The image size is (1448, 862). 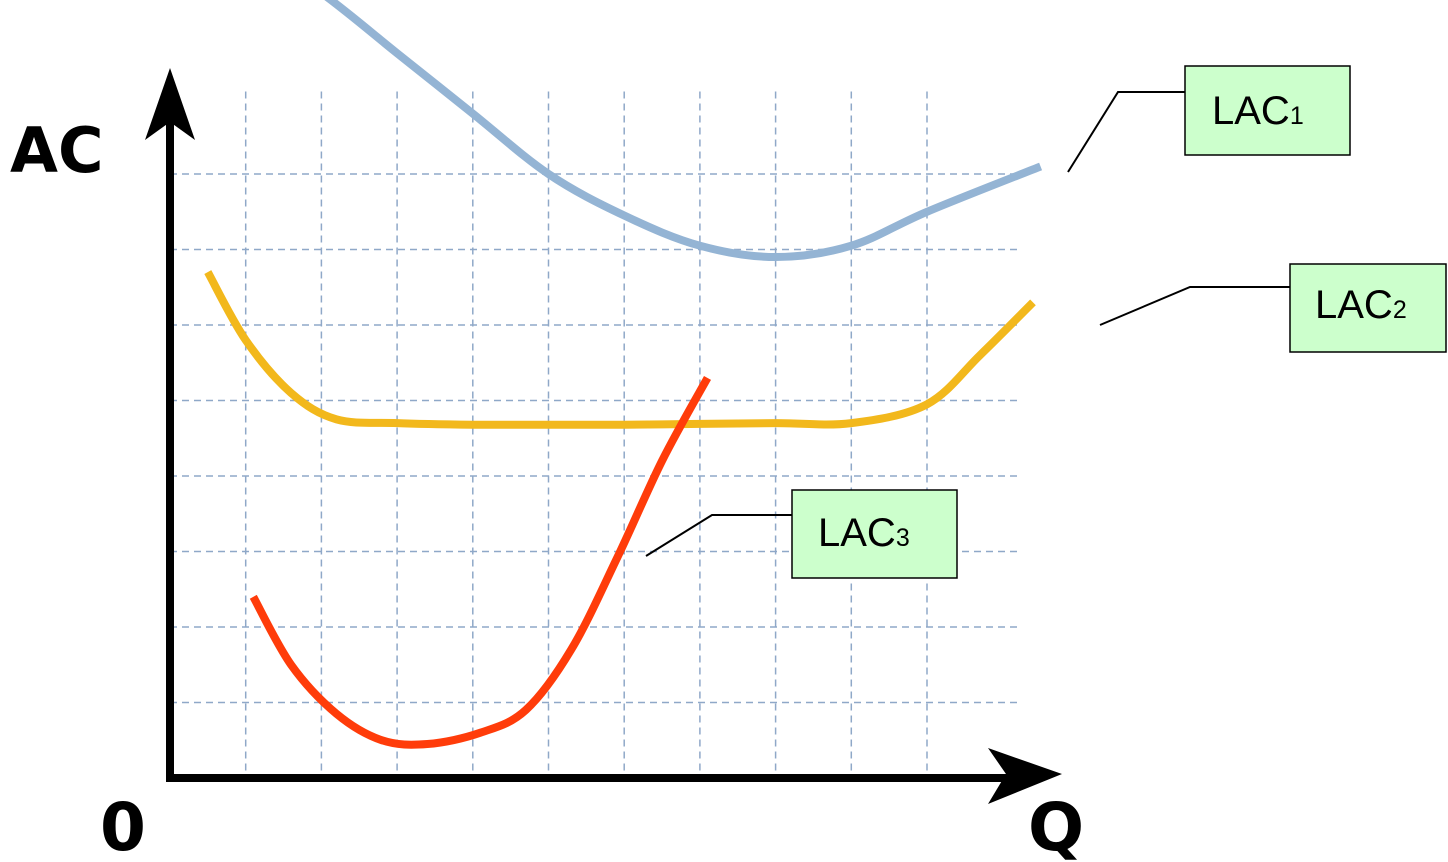 I want to click on lac1-label-name: LAC, so click(x=1251, y=111).